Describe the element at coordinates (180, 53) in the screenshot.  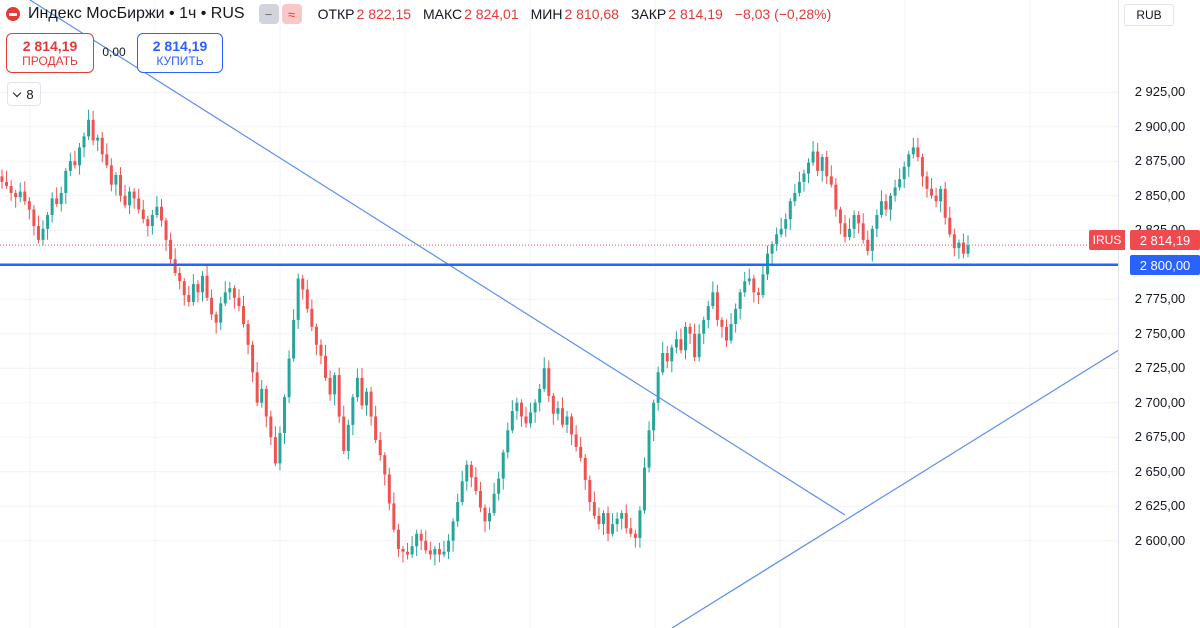
I see `buy-button: 2 814,19 КУПИТЬ` at that location.